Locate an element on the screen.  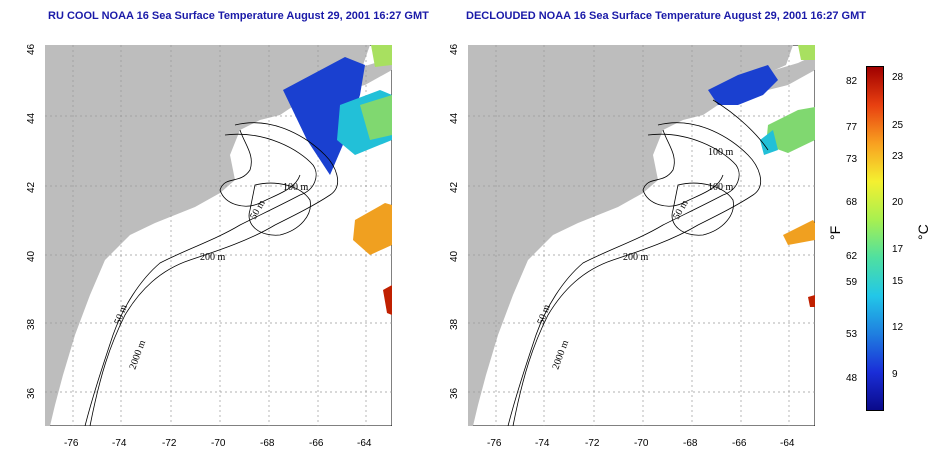
lat-tick-left: 44 is located at coordinates (31, 118).